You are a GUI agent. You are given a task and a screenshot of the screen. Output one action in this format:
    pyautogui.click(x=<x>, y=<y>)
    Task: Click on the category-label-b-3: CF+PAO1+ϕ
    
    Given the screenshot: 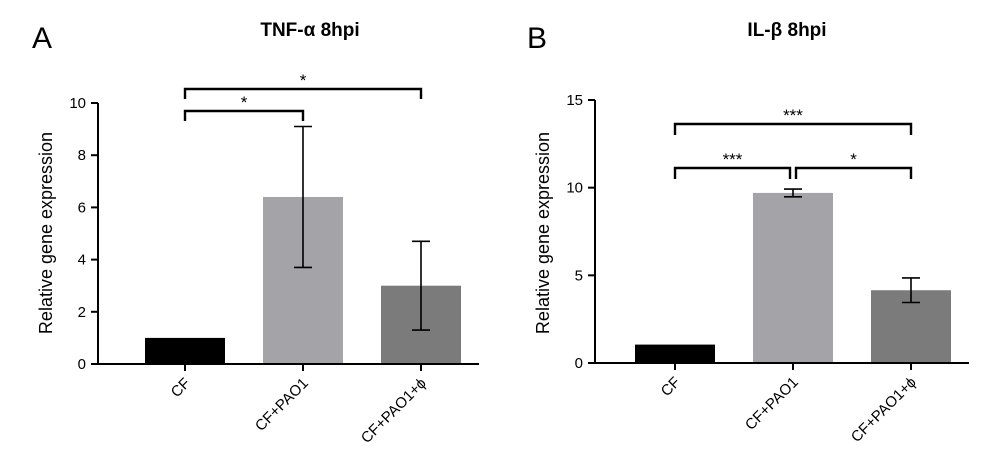 What is the action you would take?
    pyautogui.click(x=884, y=410)
    